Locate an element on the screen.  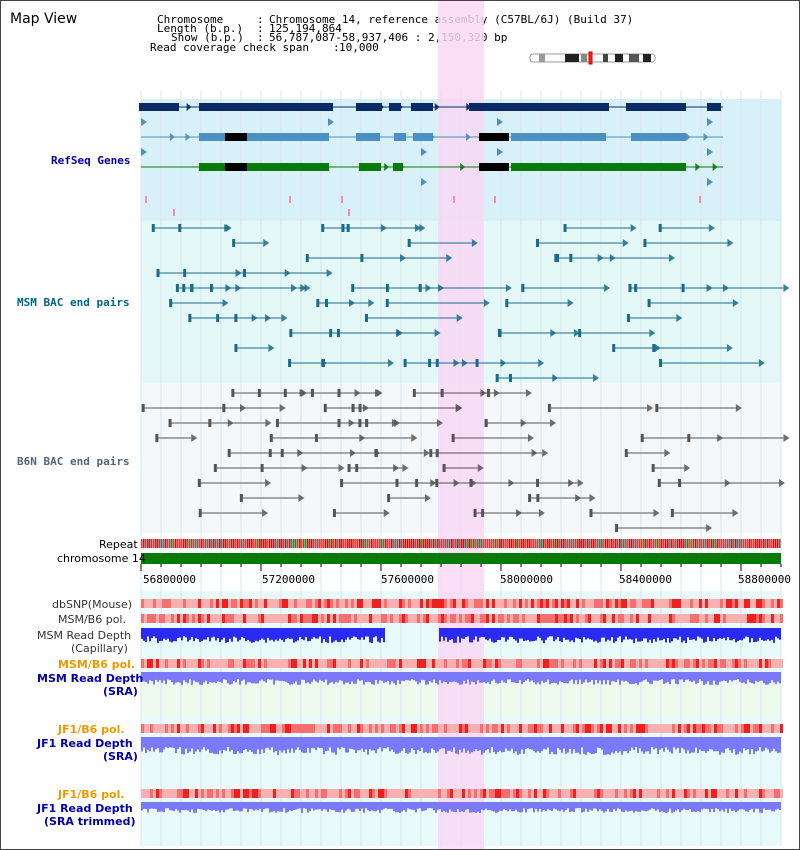
msm-bac-pair-end is located at coordinates (353, 288).